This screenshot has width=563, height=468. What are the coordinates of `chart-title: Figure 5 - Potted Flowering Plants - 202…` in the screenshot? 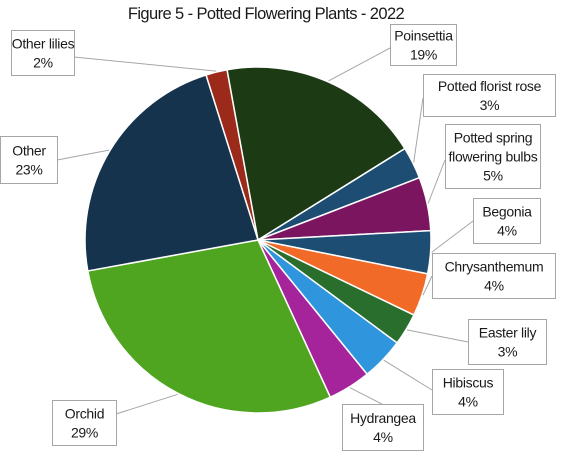 It's located at (266, 14).